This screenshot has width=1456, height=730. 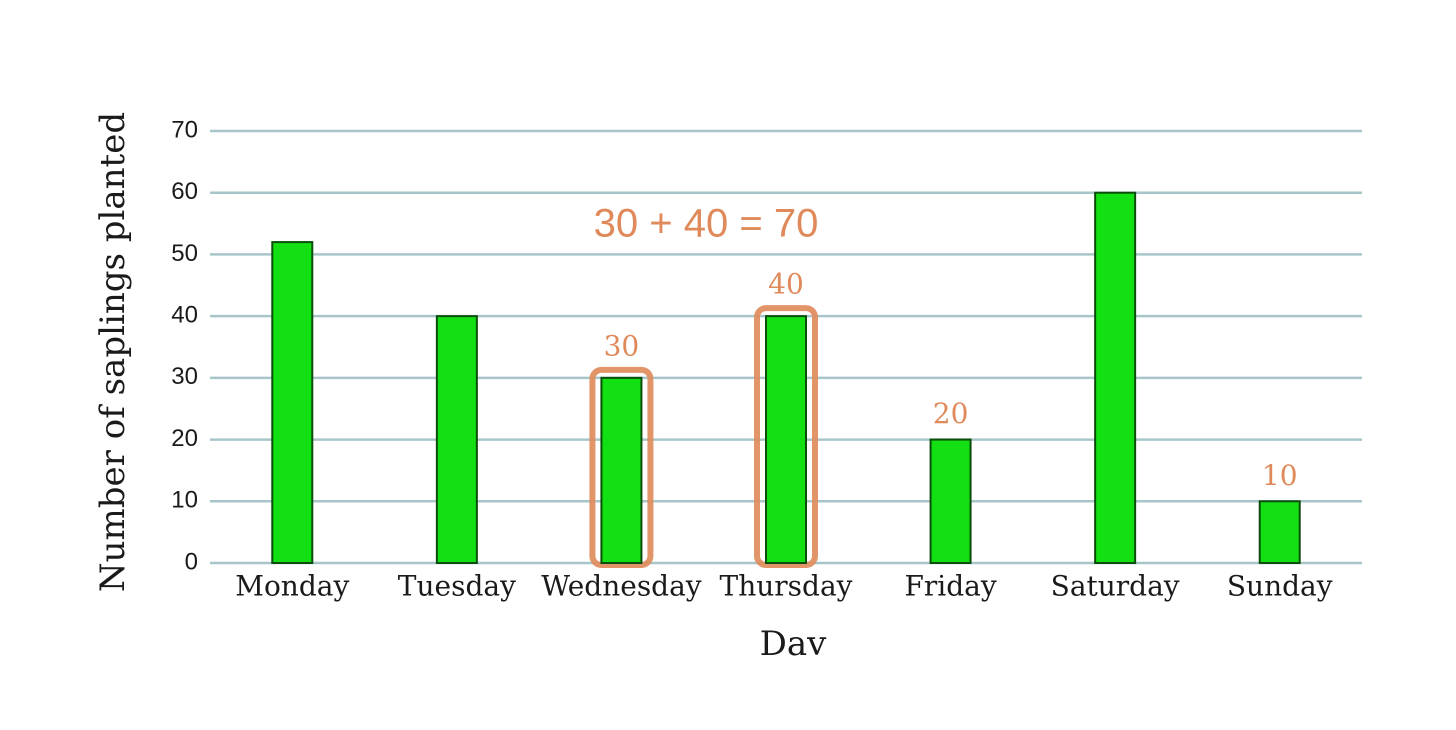 I want to click on value-label: 30, so click(x=622, y=345).